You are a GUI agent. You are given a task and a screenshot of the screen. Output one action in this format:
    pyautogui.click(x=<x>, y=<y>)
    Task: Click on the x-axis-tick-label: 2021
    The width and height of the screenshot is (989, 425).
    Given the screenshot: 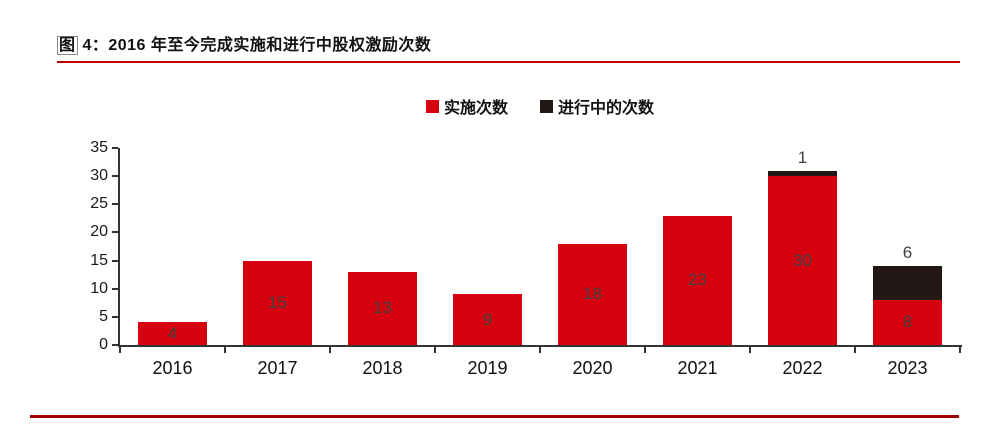 What is the action you would take?
    pyautogui.click(x=697, y=368)
    